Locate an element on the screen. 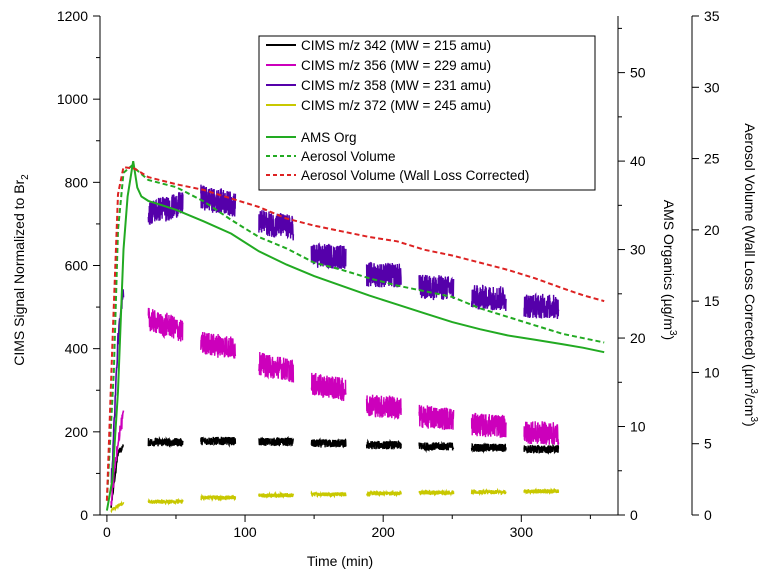 The width and height of the screenshot is (765, 571). series-line-3-ramp is located at coordinates (117, 507).